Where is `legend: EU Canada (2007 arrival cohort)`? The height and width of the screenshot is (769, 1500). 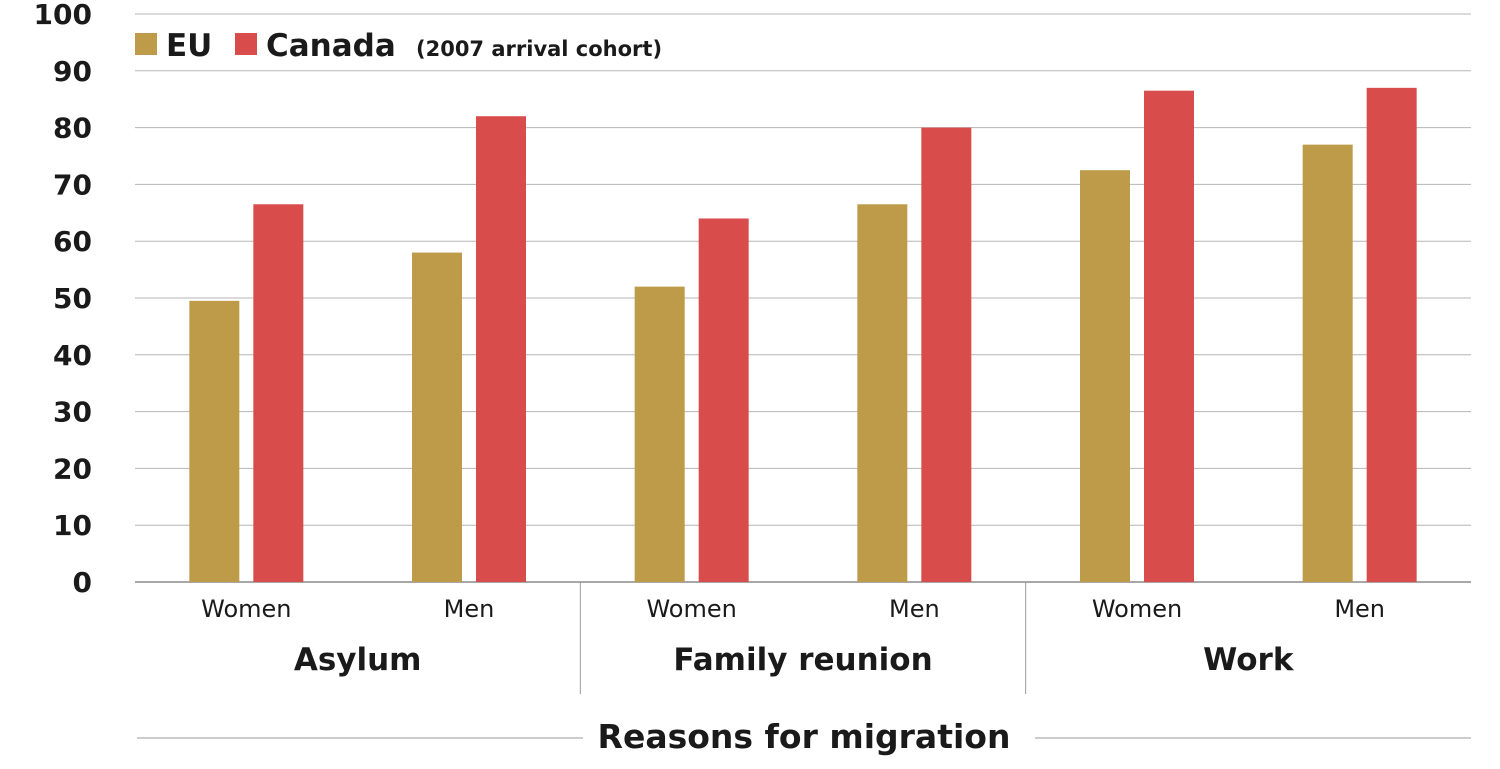 legend: EU Canada (2007 arrival cohort) is located at coordinates (398, 46).